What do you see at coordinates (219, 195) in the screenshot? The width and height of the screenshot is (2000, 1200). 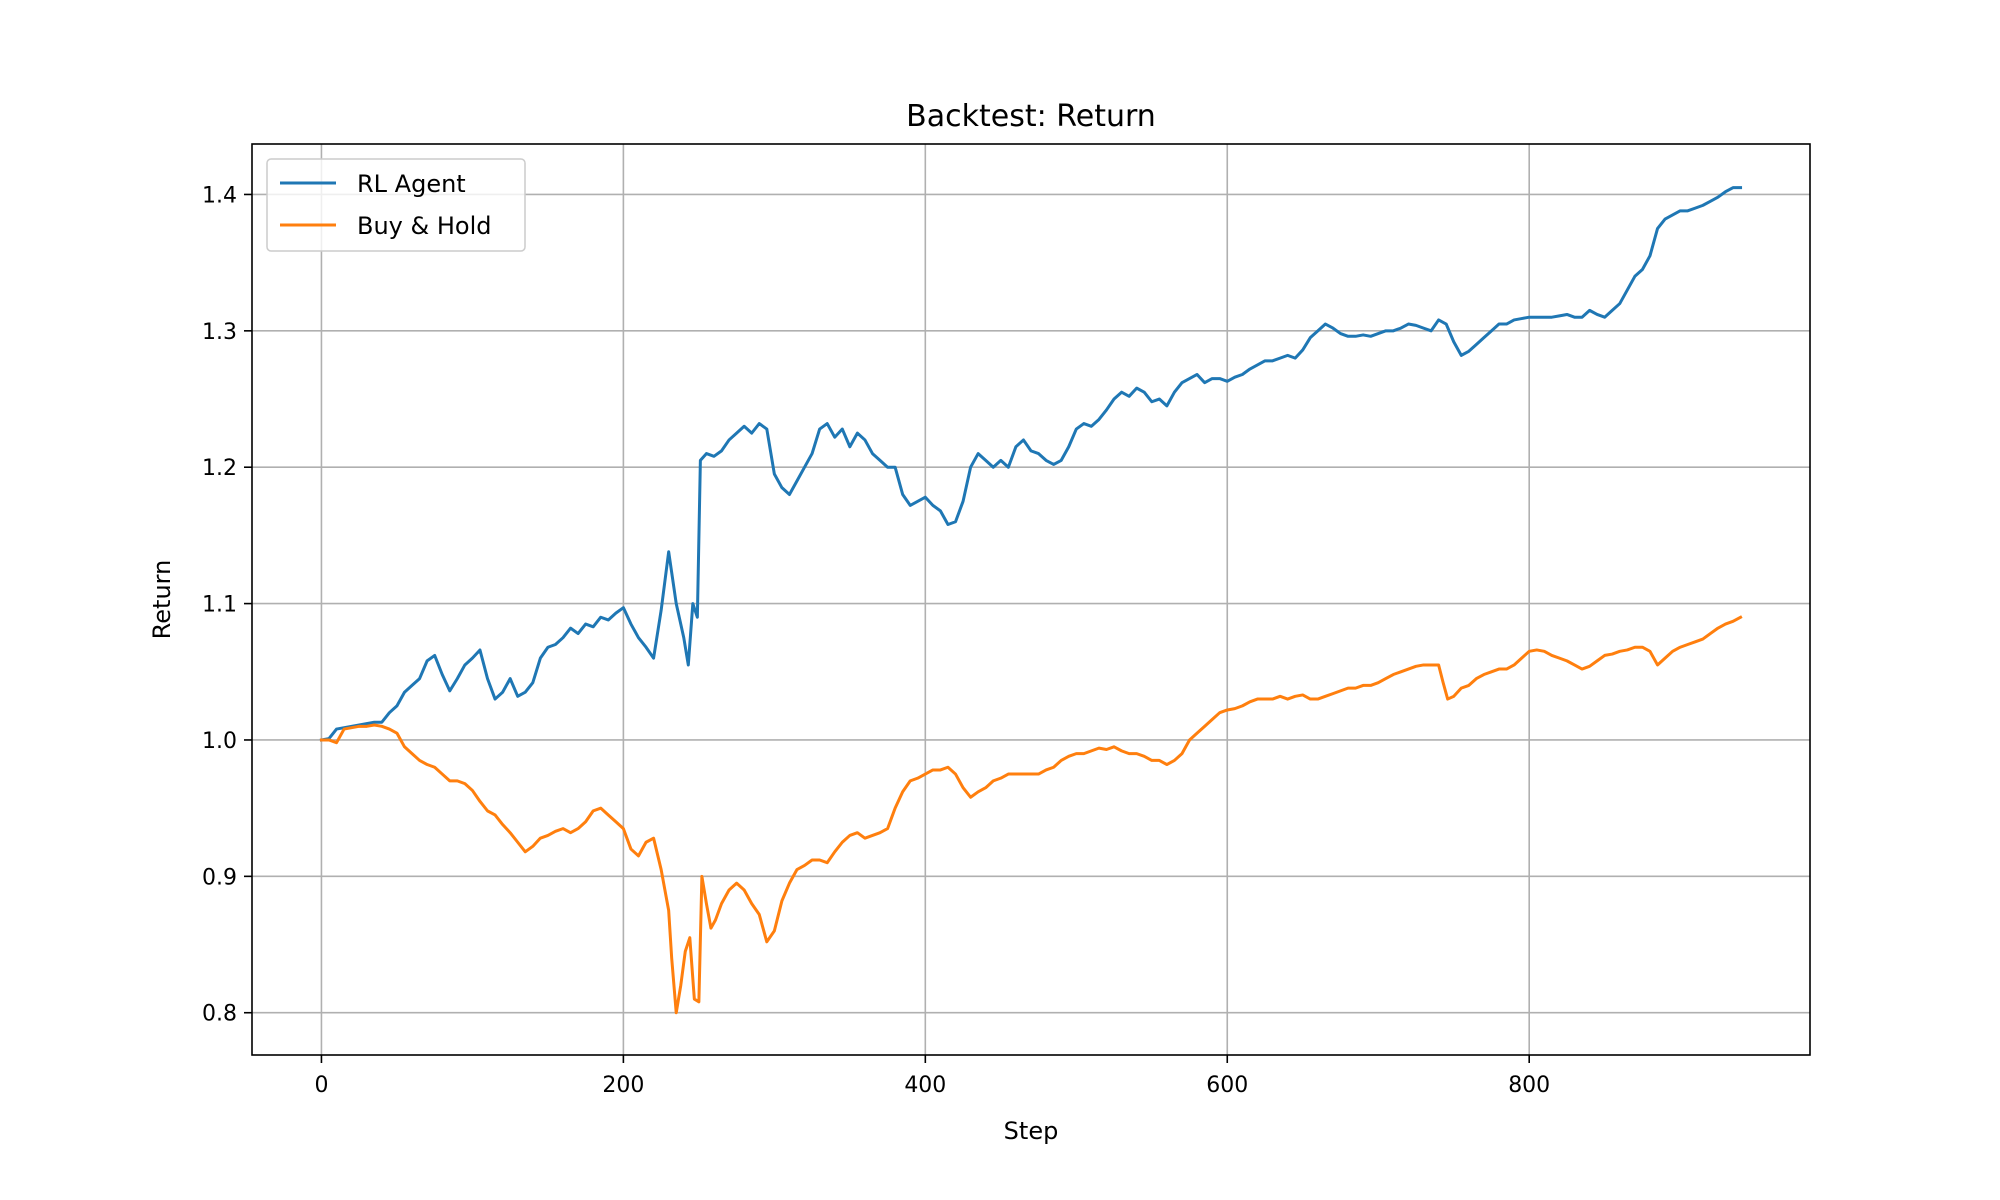 I see `y-tick-label: 1.4` at bounding box center [219, 195].